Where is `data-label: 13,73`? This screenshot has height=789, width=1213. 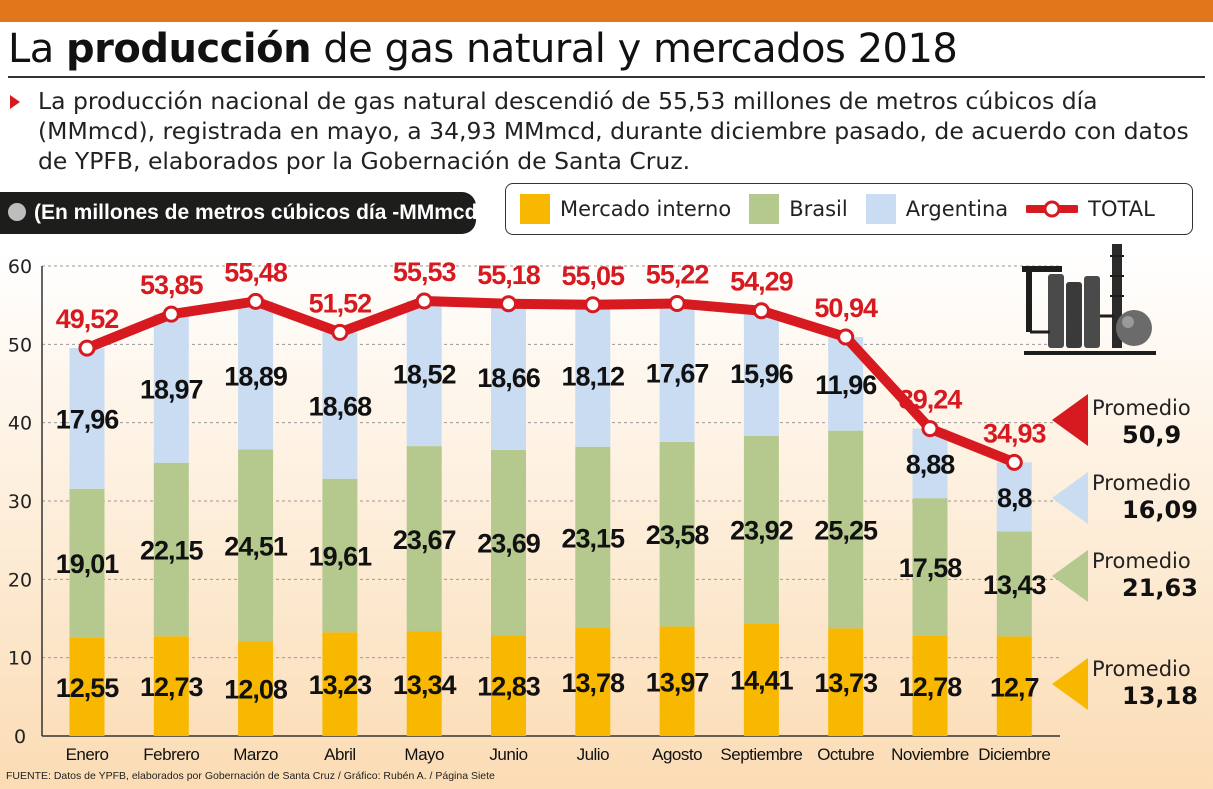
data-label: 13,73 is located at coordinates (846, 683).